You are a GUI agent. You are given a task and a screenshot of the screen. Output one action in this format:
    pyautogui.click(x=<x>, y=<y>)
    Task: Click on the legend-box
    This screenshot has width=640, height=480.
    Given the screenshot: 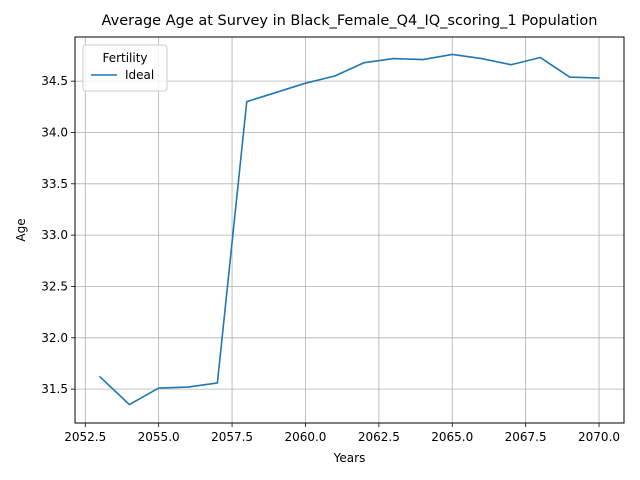 What is the action you would take?
    pyautogui.click(x=125, y=68)
    